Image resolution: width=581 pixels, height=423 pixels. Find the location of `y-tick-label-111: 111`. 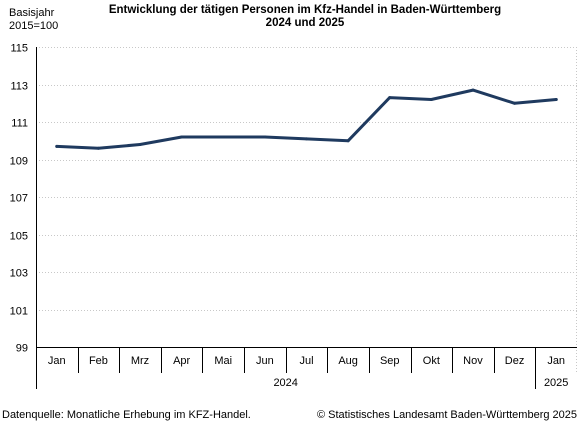

y-tick-label-111: 111 is located at coordinates (19, 124).